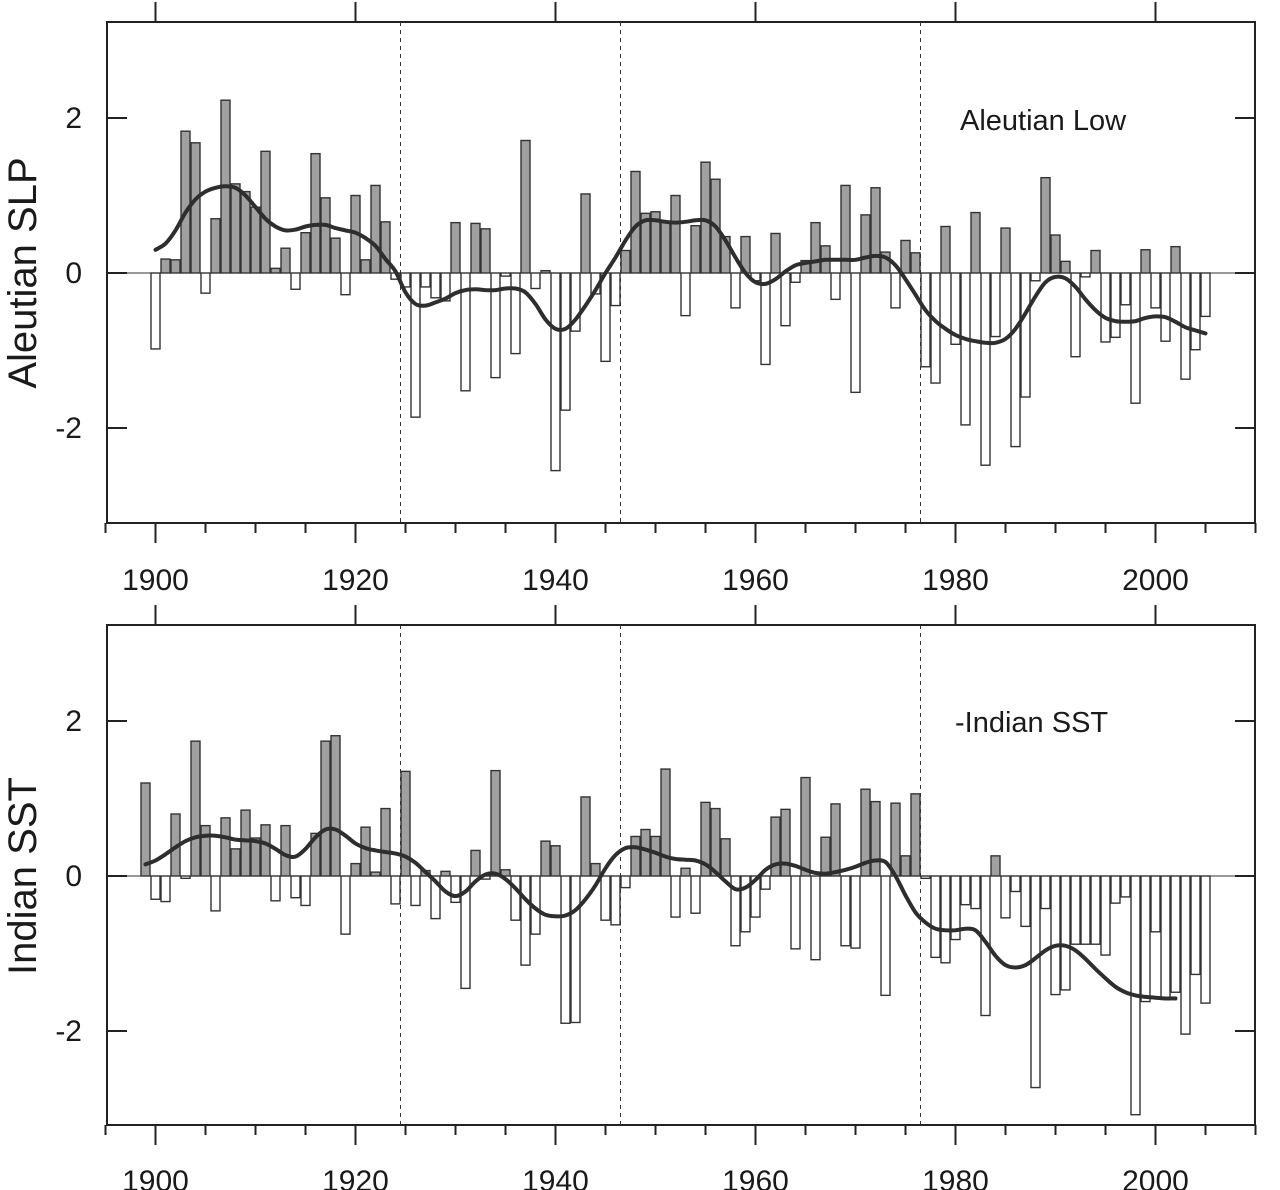 The height and width of the screenshot is (1190, 1280). What do you see at coordinates (1155, 580) in the screenshot?
I see `x-tick-label: 2000` at bounding box center [1155, 580].